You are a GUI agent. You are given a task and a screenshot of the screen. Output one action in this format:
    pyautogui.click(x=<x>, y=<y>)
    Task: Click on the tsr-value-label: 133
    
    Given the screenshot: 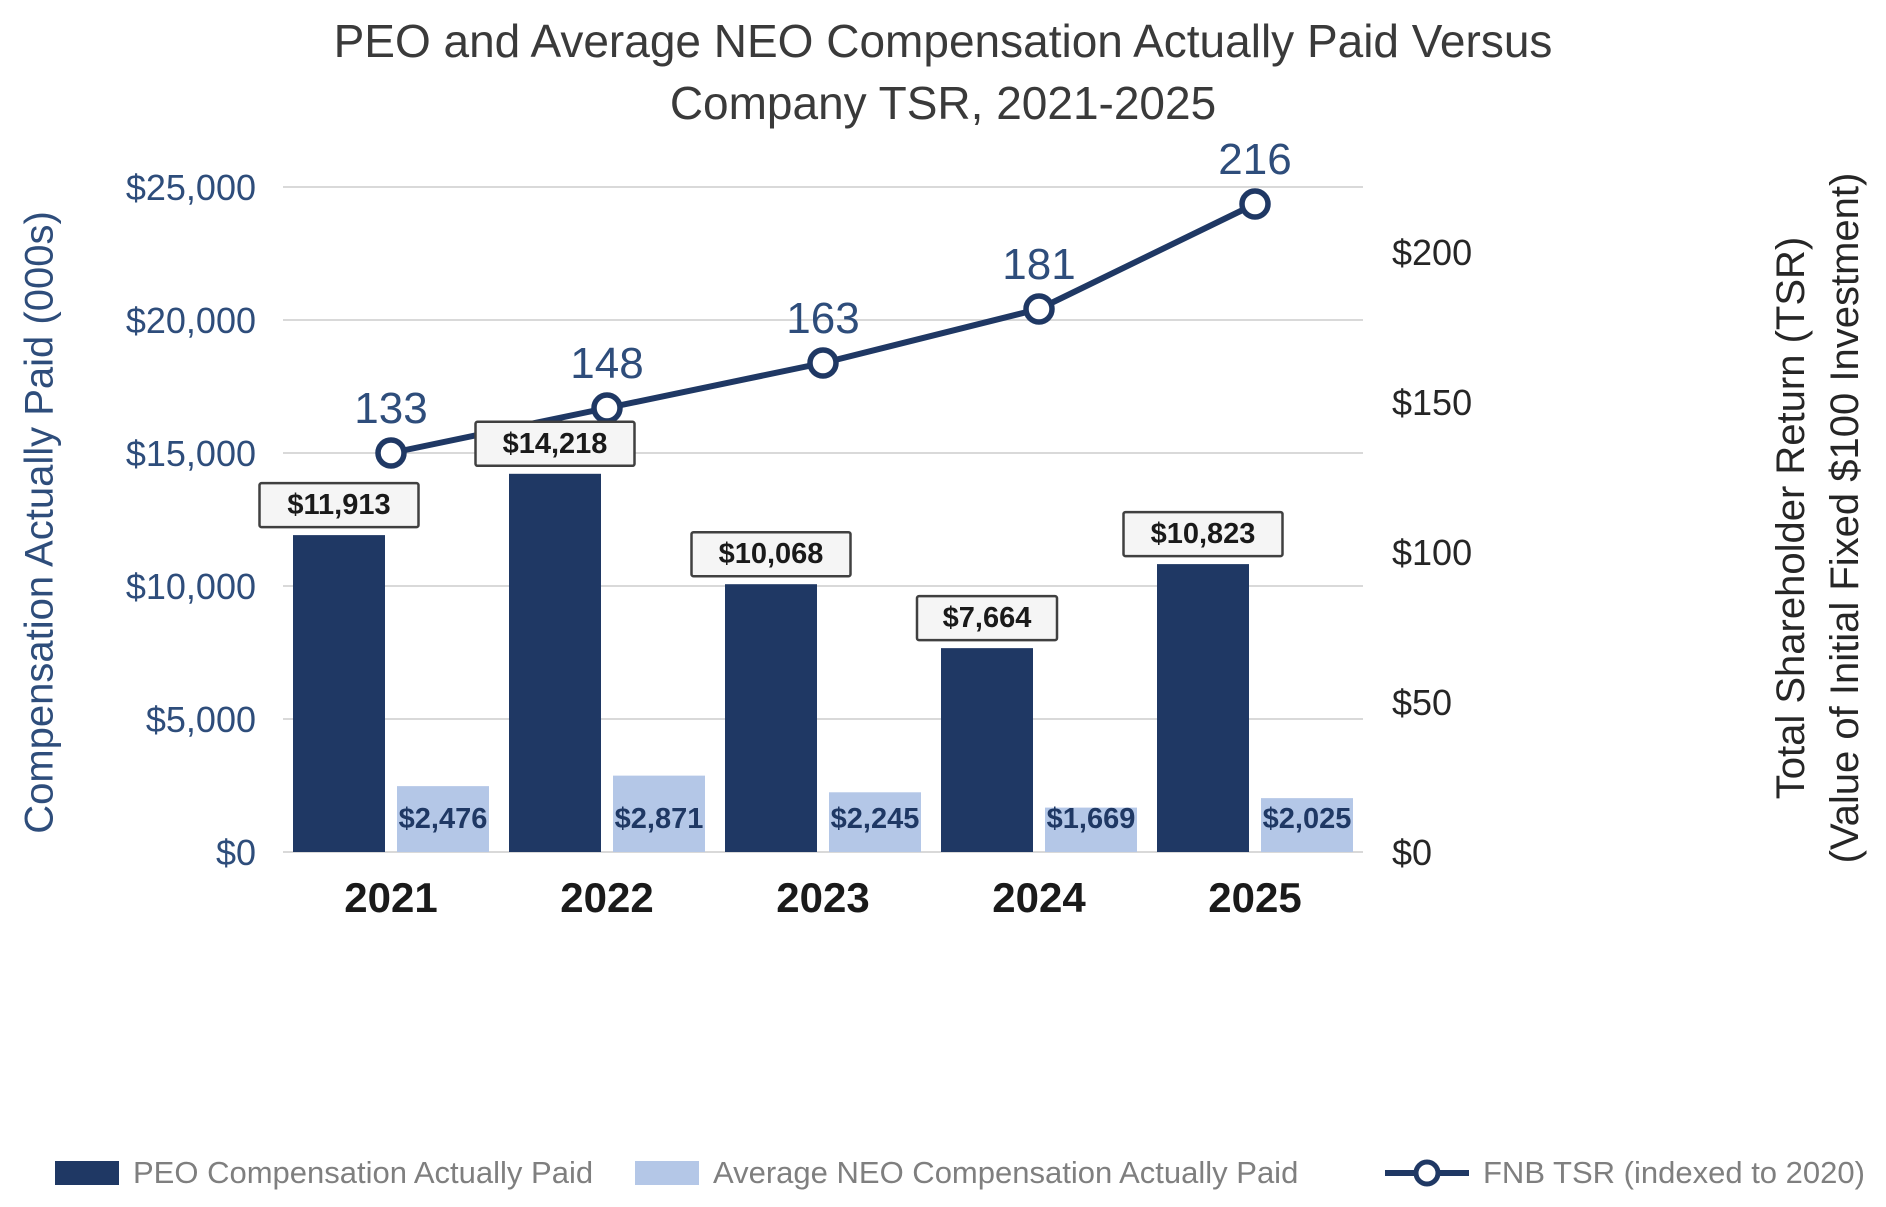 What is the action you would take?
    pyautogui.click(x=390, y=408)
    